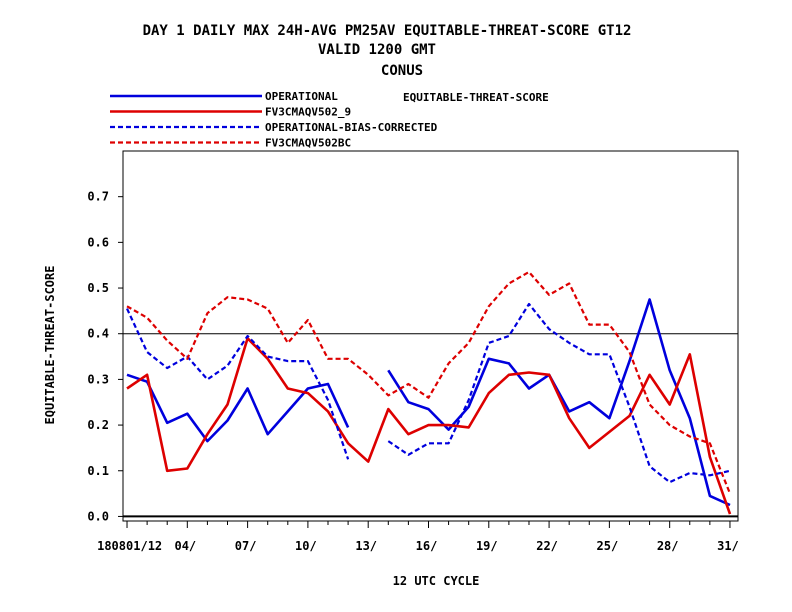 Image resolution: width=792 pixels, height=612 pixels. Describe the element at coordinates (105, 356) in the screenshot. I see `y-axis: 0.0 0.1 0.2 0.3 0.4 0.5 0.6 0.7` at that location.